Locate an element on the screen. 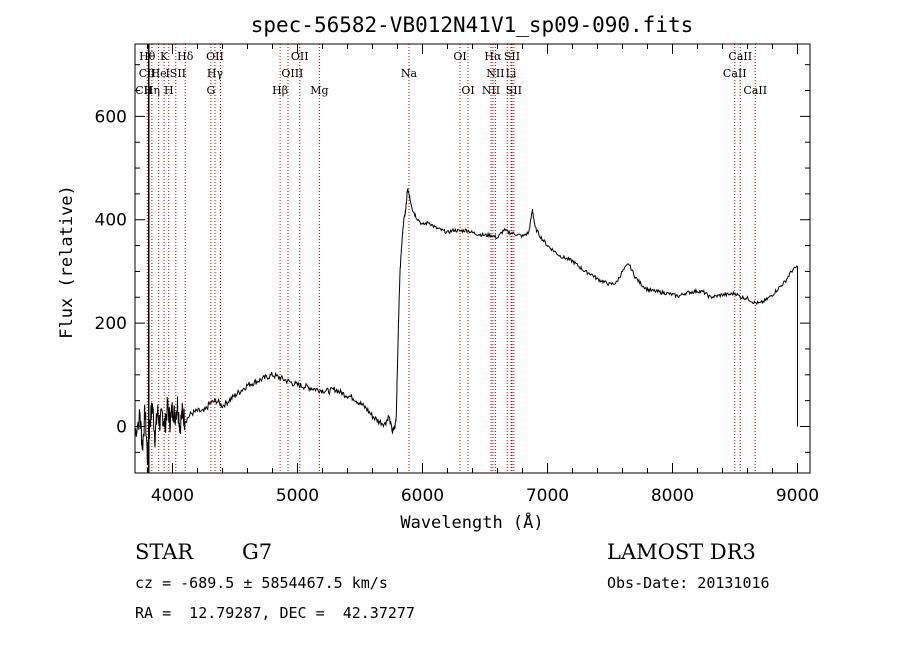 The image size is (900, 649). spectral-line-label: Mg is located at coordinates (319, 90).